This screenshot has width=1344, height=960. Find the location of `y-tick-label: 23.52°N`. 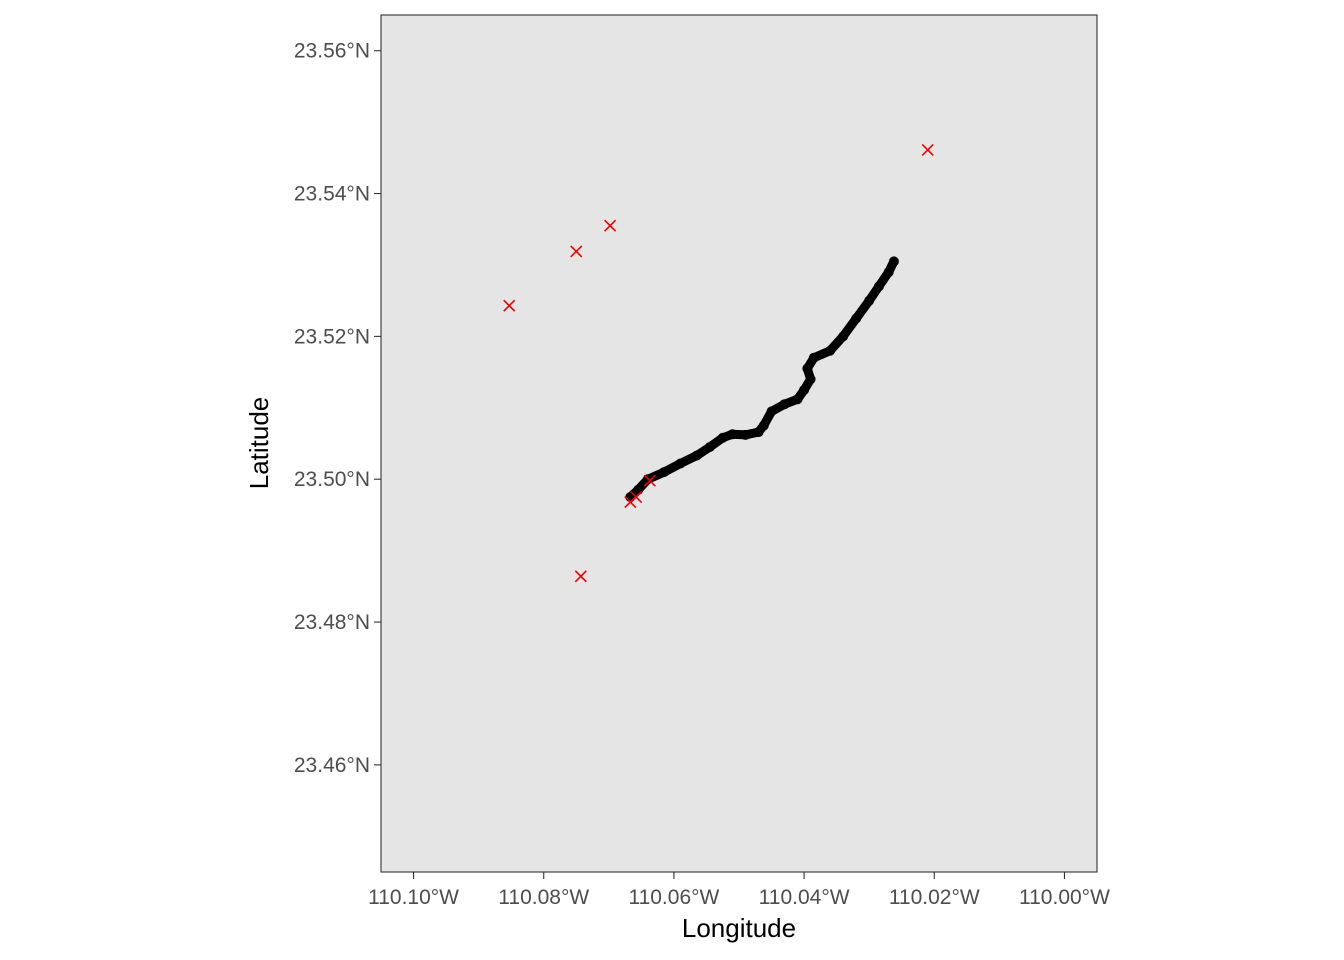

y-tick-label: 23.52°N is located at coordinates (332, 336).